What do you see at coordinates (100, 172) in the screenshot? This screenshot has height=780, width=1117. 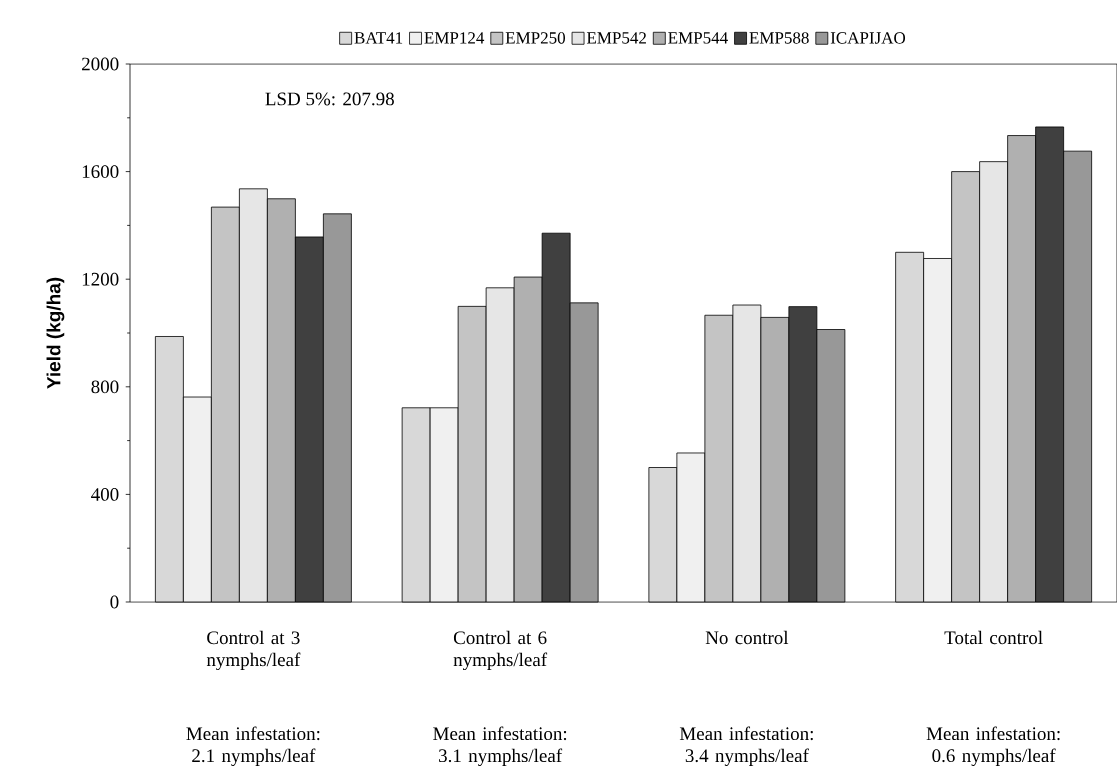 I see `y-tick-label: 1600` at bounding box center [100, 172].